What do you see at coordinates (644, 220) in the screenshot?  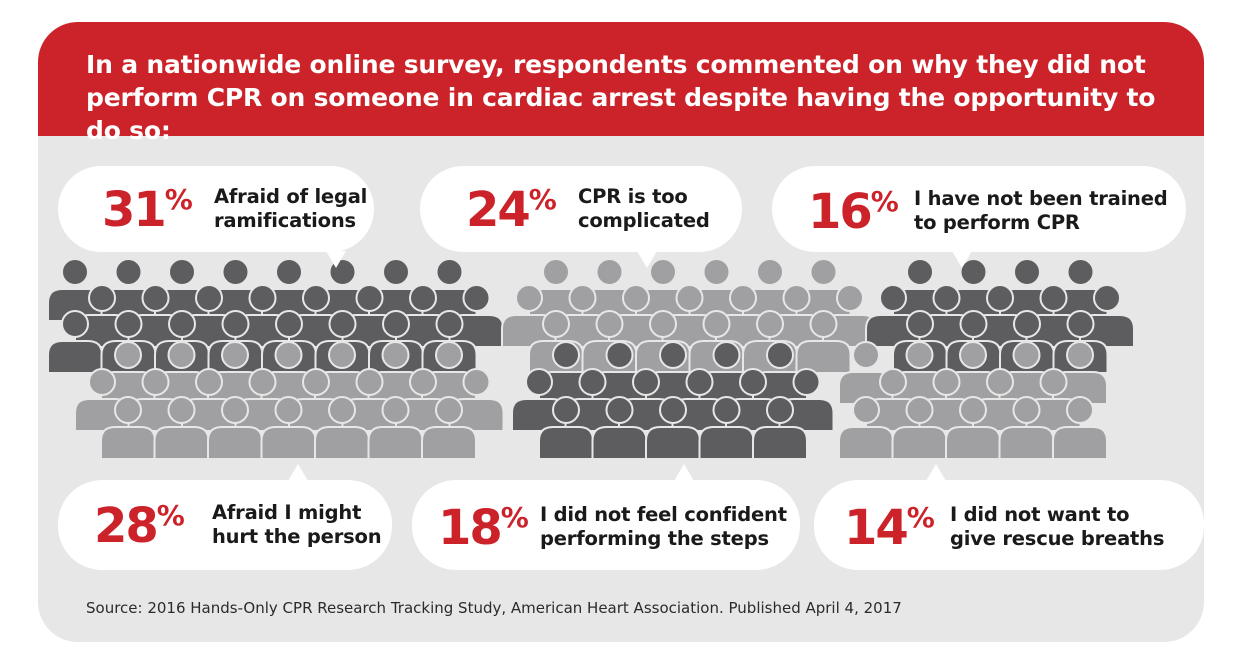 I see `stat-label-line: complicated` at bounding box center [644, 220].